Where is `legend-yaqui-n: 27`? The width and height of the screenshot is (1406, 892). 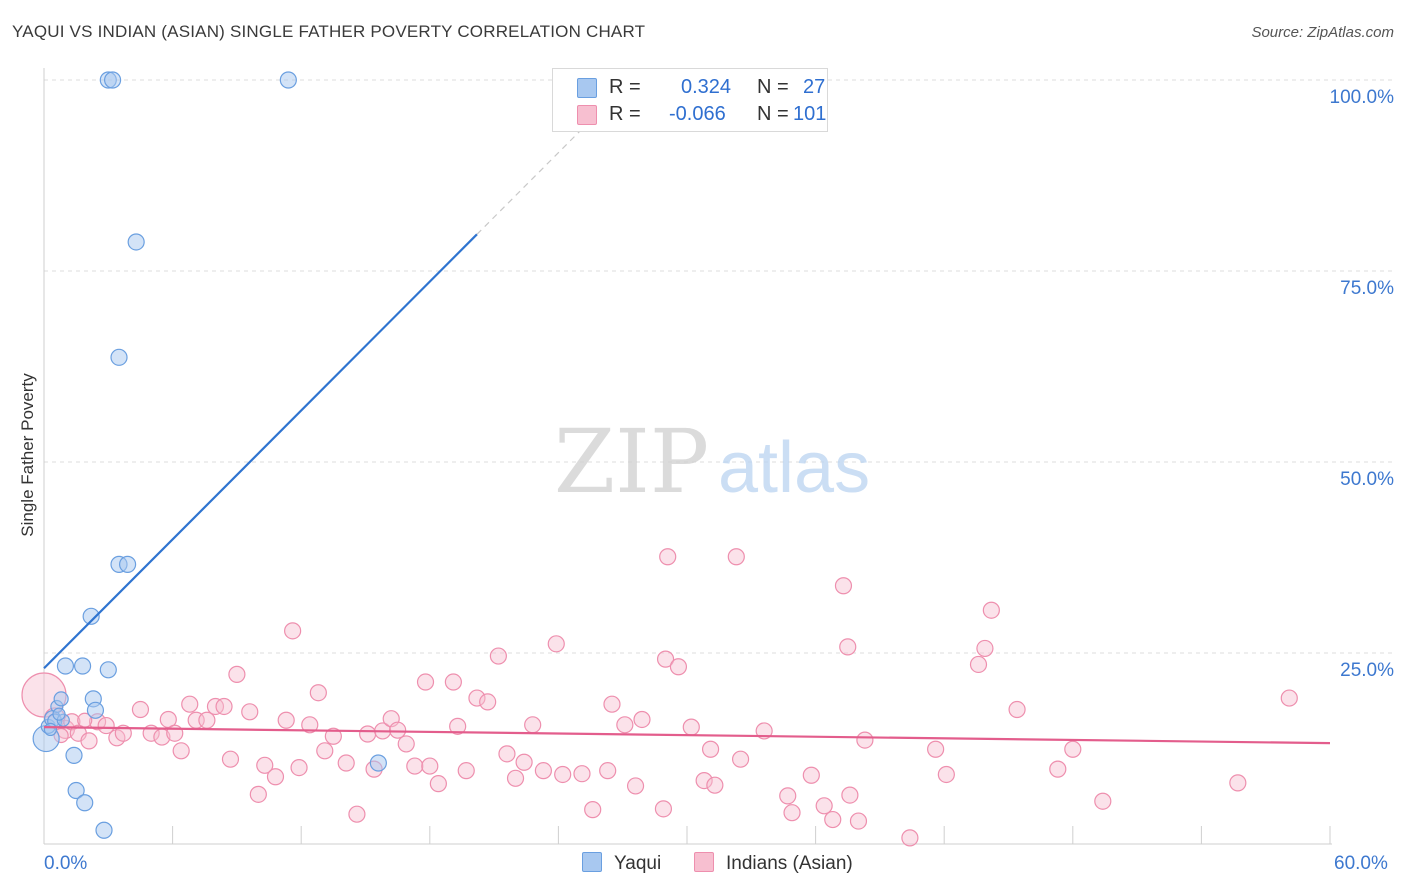 legend-yaqui-n: 27 is located at coordinates (814, 87).